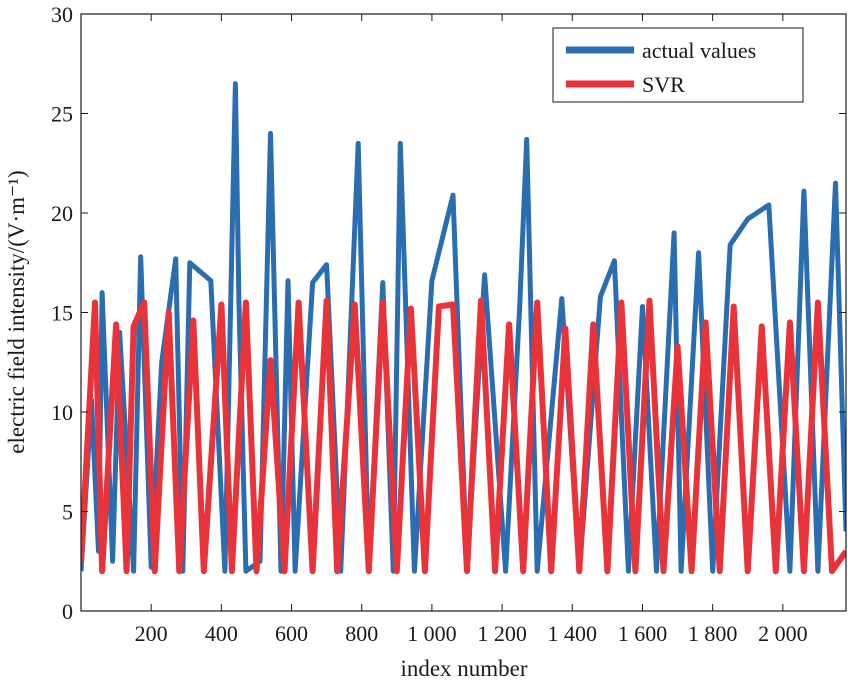  What do you see at coordinates (151, 633) in the screenshot?
I see `x-tick-label: 200` at bounding box center [151, 633].